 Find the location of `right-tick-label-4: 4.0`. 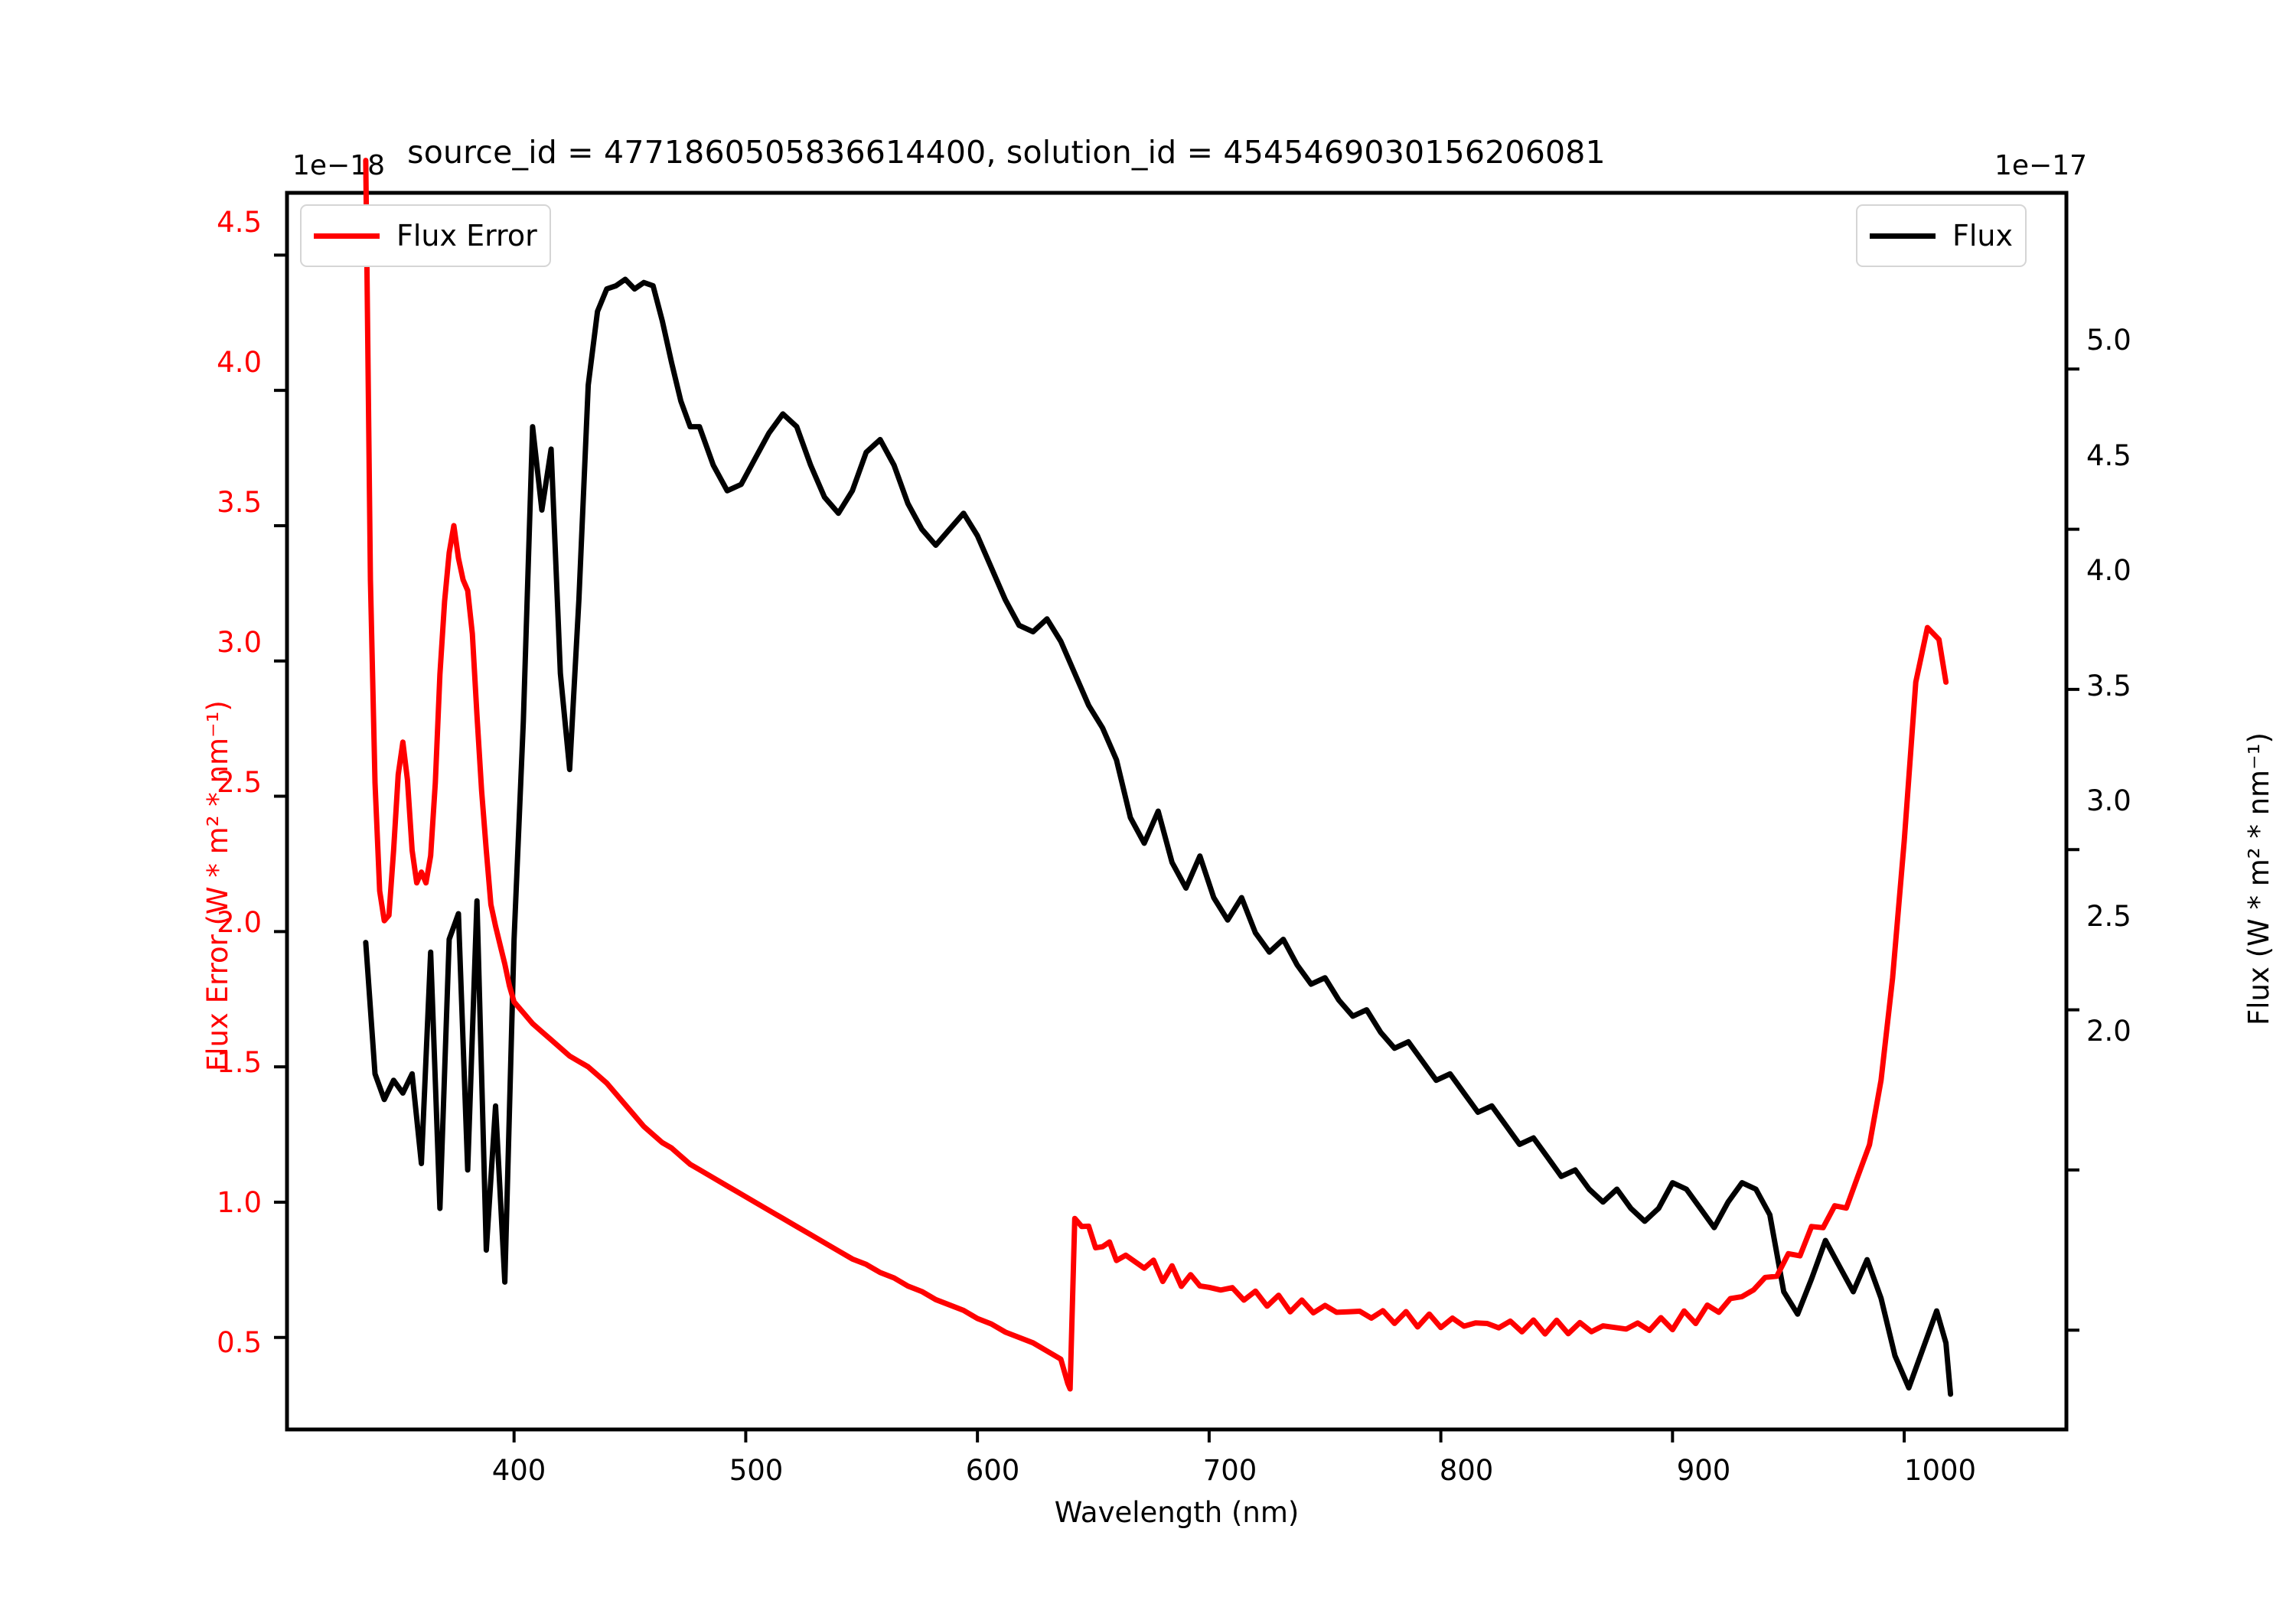

right-tick-label-4: 4.0 is located at coordinates (2108, 570).